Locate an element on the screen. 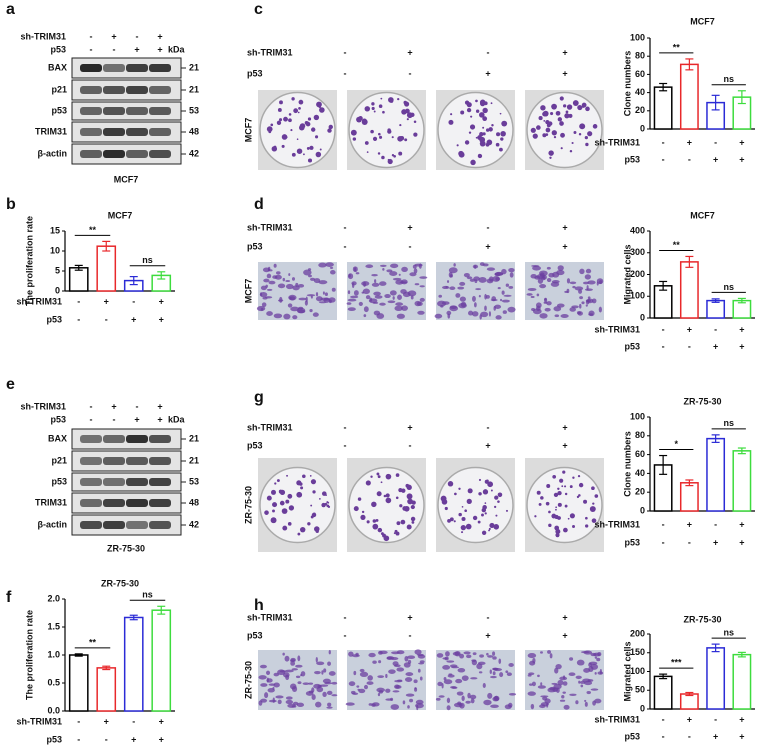 The width and height of the screenshot is (780, 747). panel-letter: e is located at coordinates (10, 384).